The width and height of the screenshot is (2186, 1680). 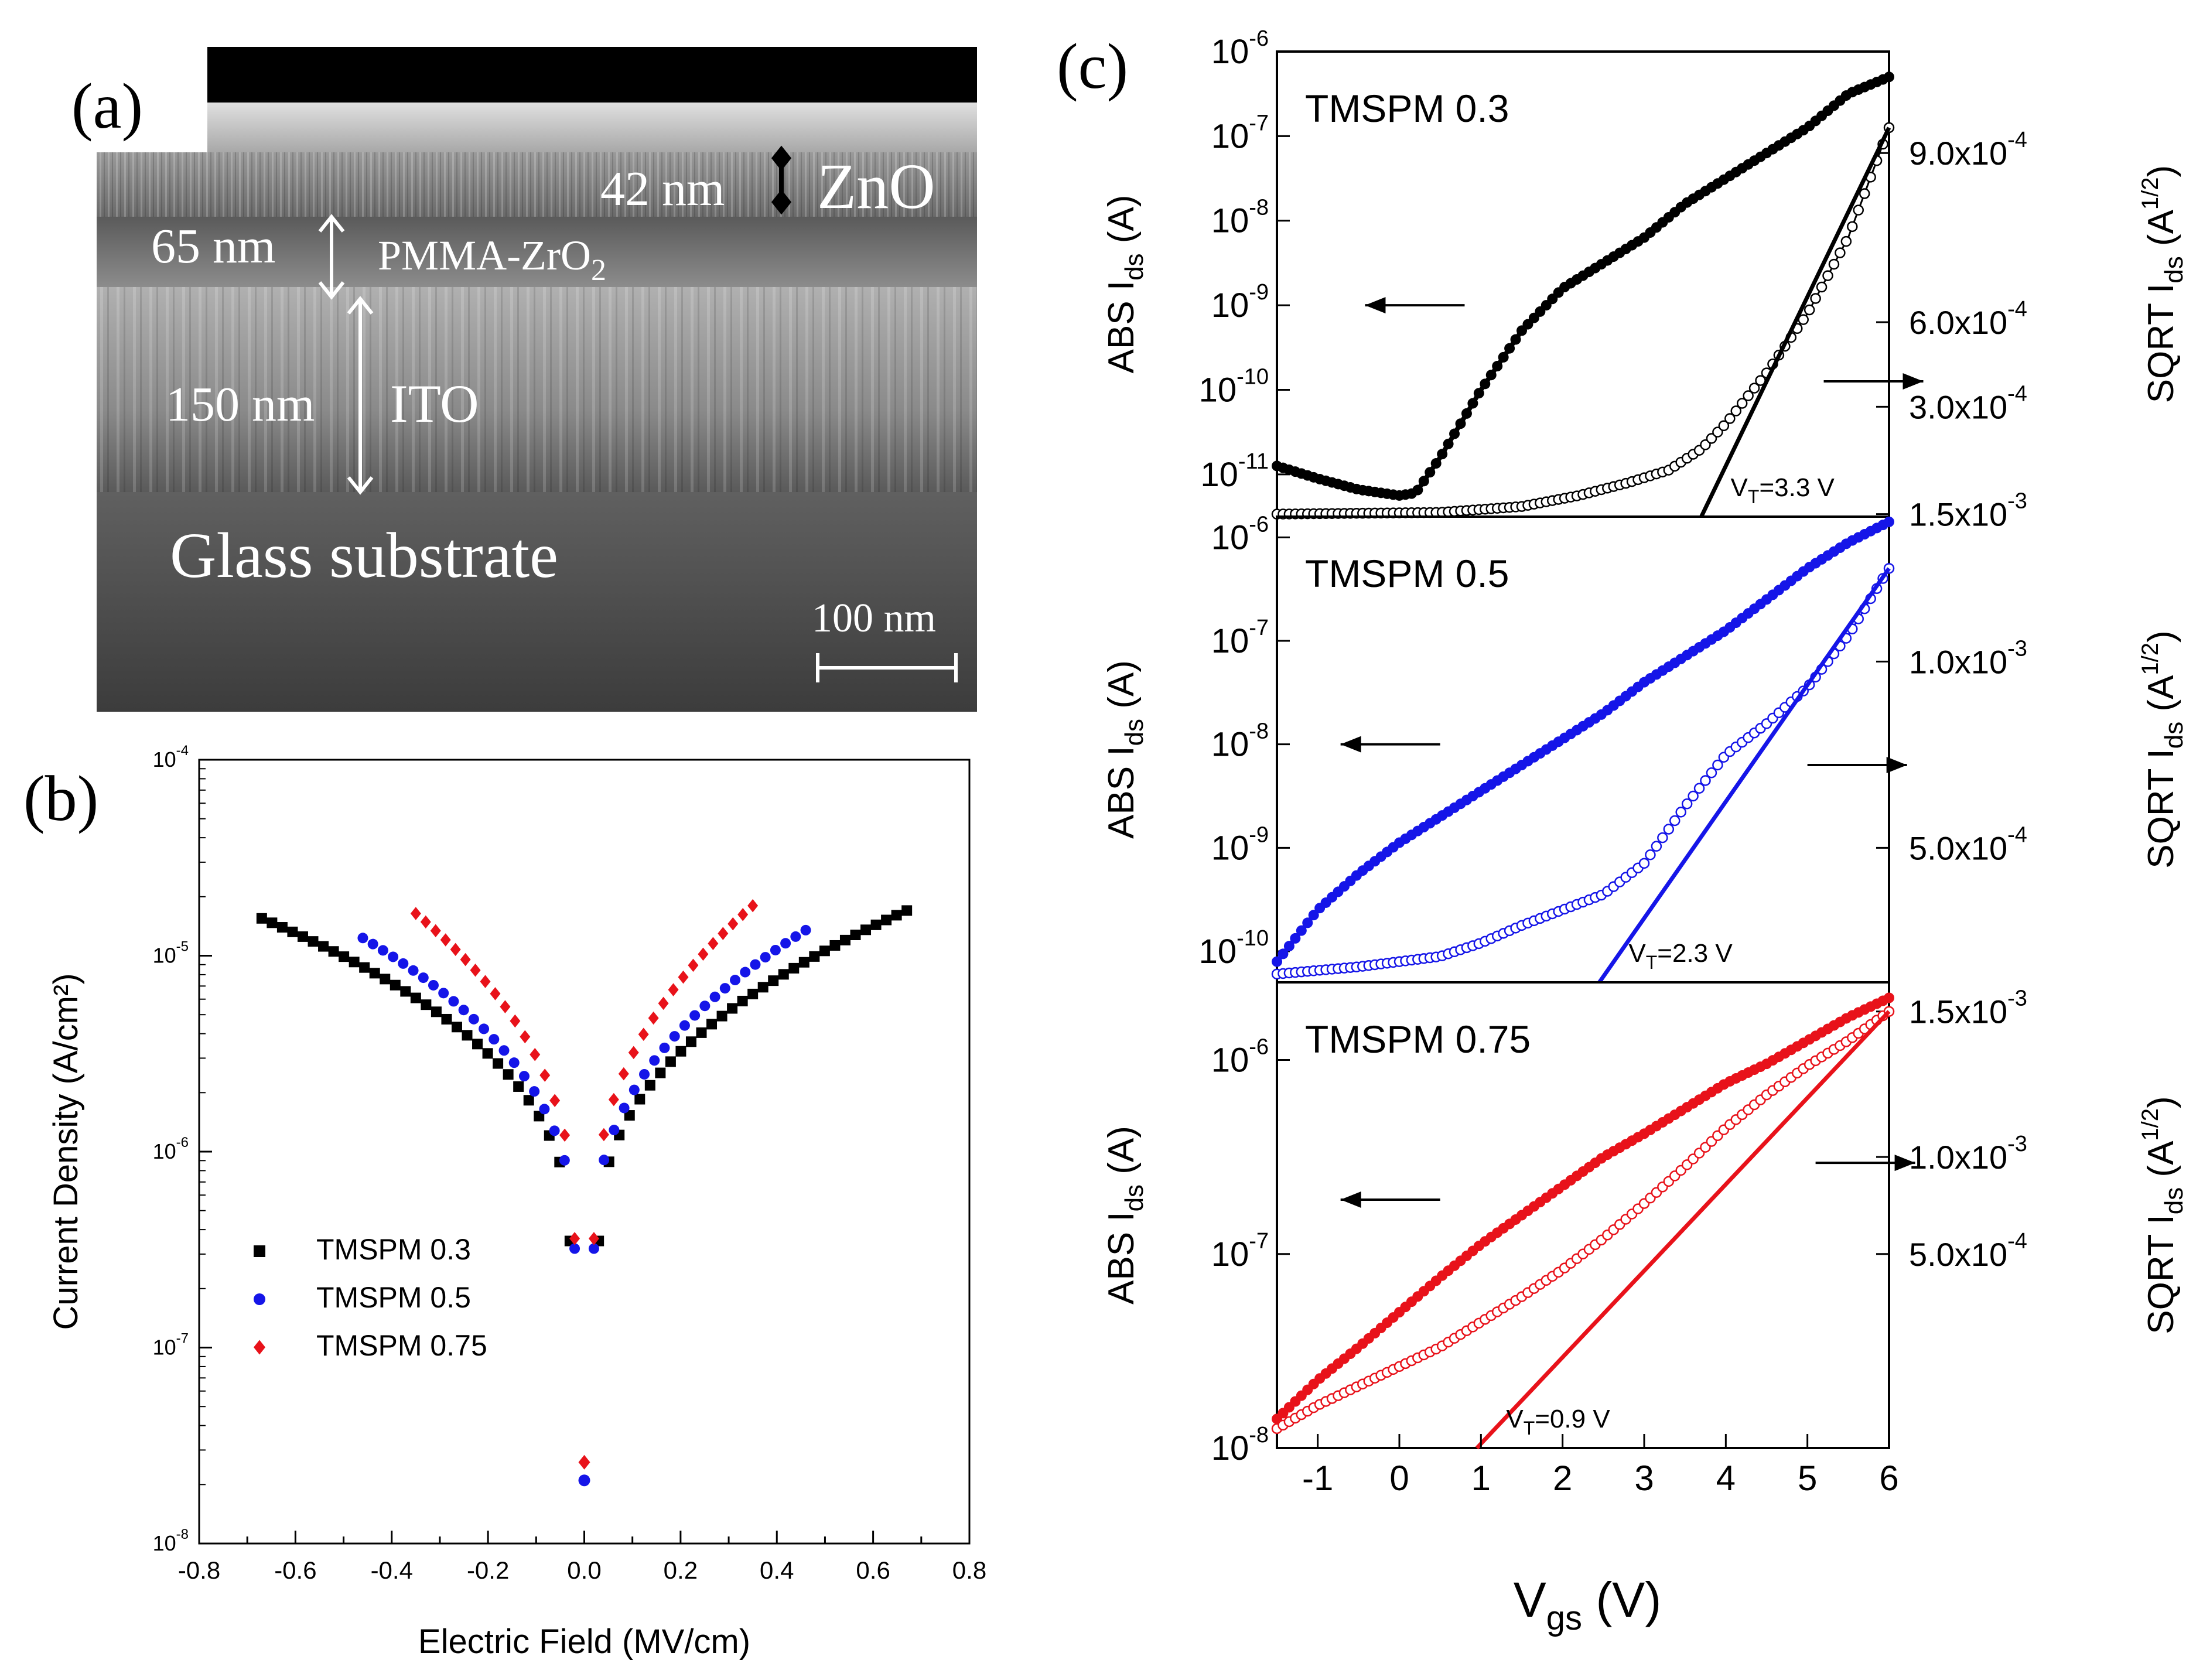 I want to click on right-arrow-head, so click(x=1904, y=1163).